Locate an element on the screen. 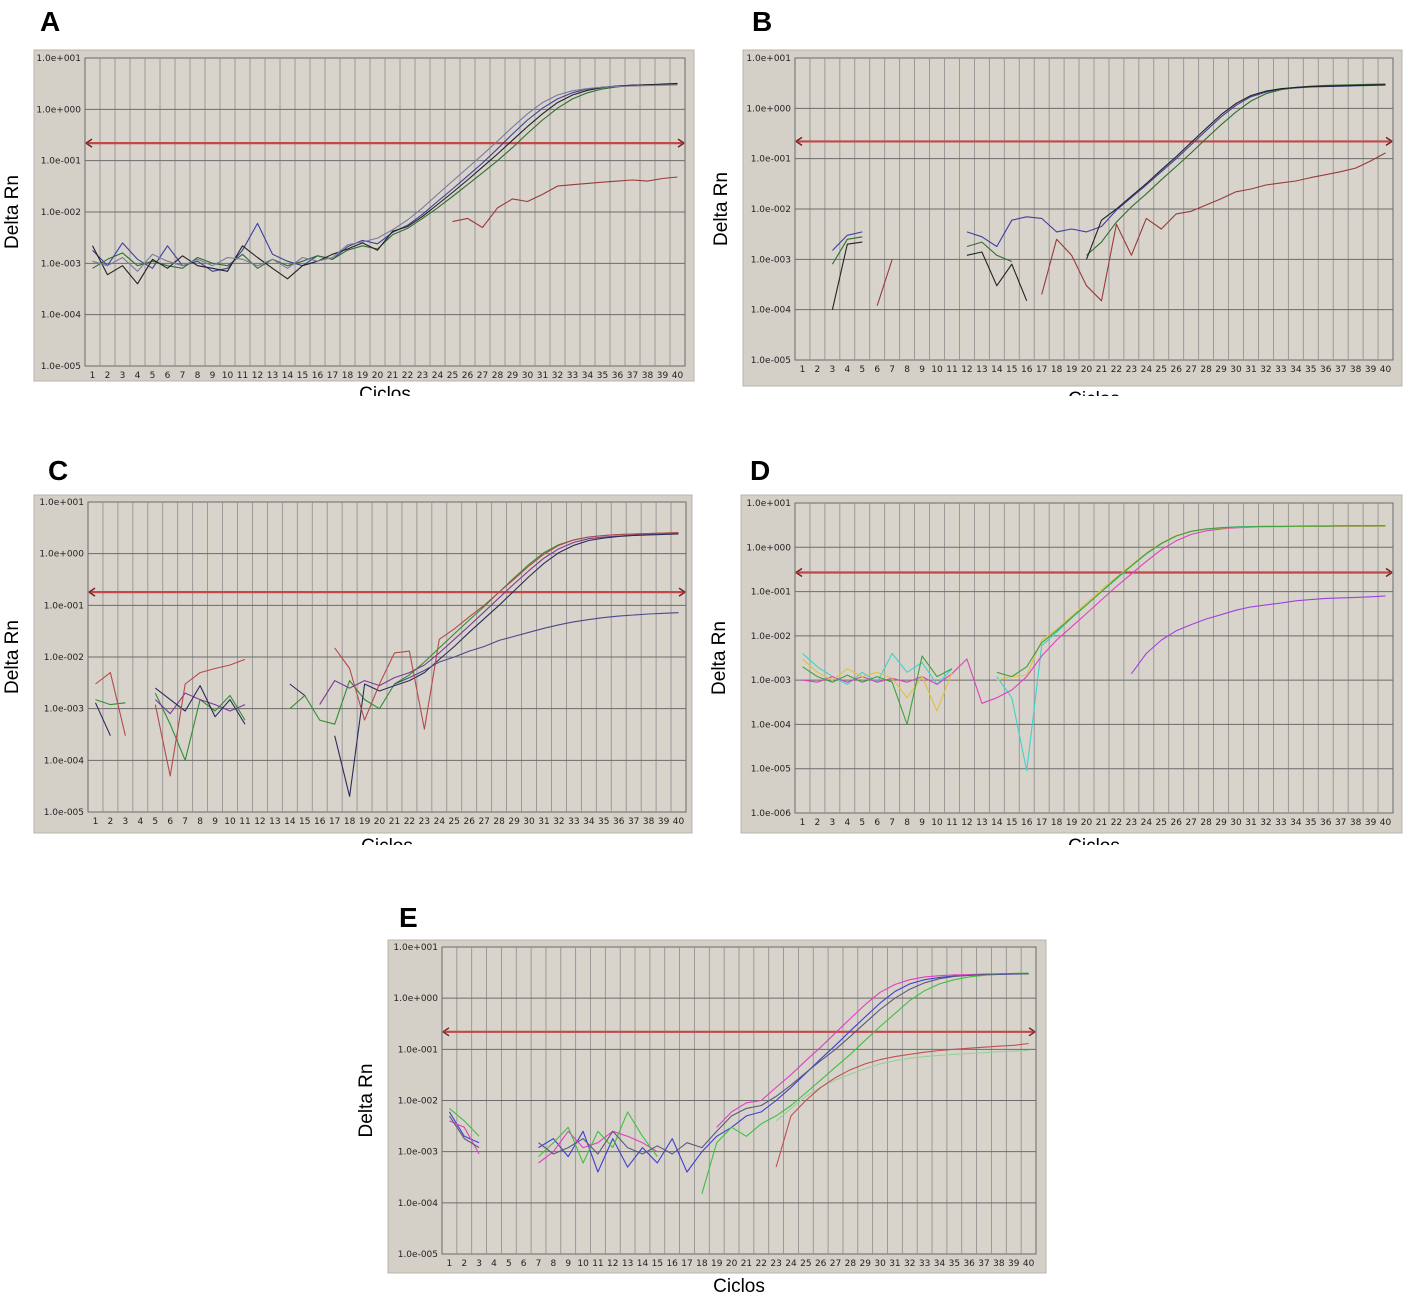 The width and height of the screenshot is (1408, 1297). x-tick-label: 12 is located at coordinates (257, 376).